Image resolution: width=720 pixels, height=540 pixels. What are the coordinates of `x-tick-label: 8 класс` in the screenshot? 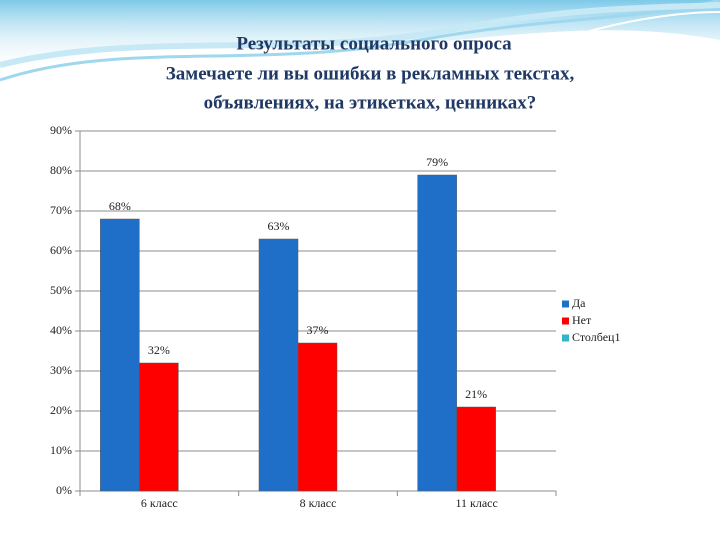 It's located at (318, 503).